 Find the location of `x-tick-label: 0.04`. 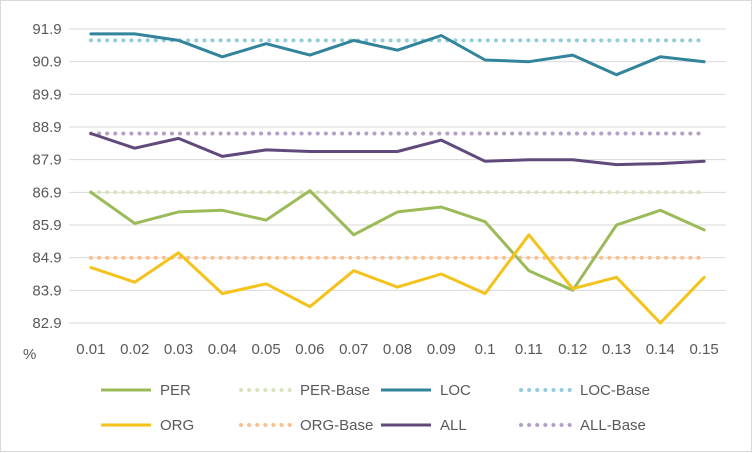

x-tick-label: 0.04 is located at coordinates (222, 349).